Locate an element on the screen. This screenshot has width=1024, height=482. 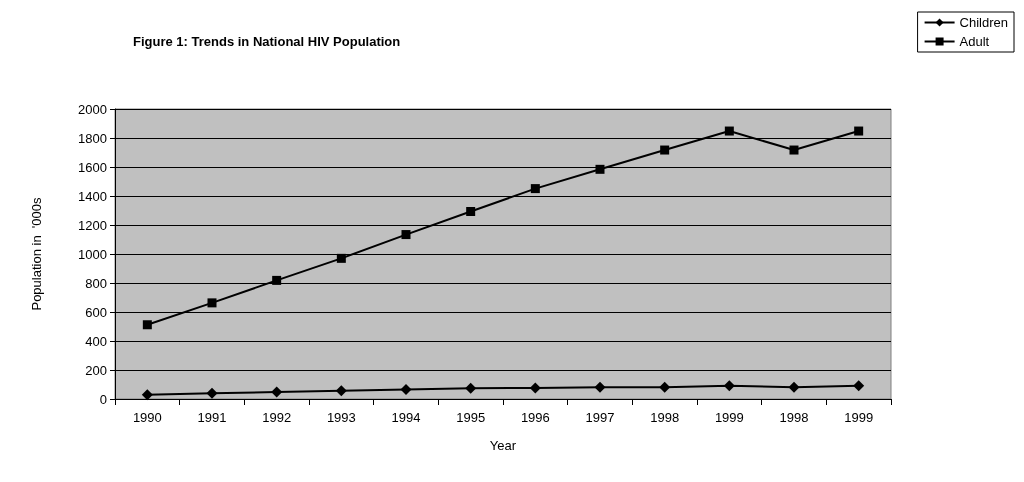
x-tick-label: 1995 is located at coordinates (471, 417).